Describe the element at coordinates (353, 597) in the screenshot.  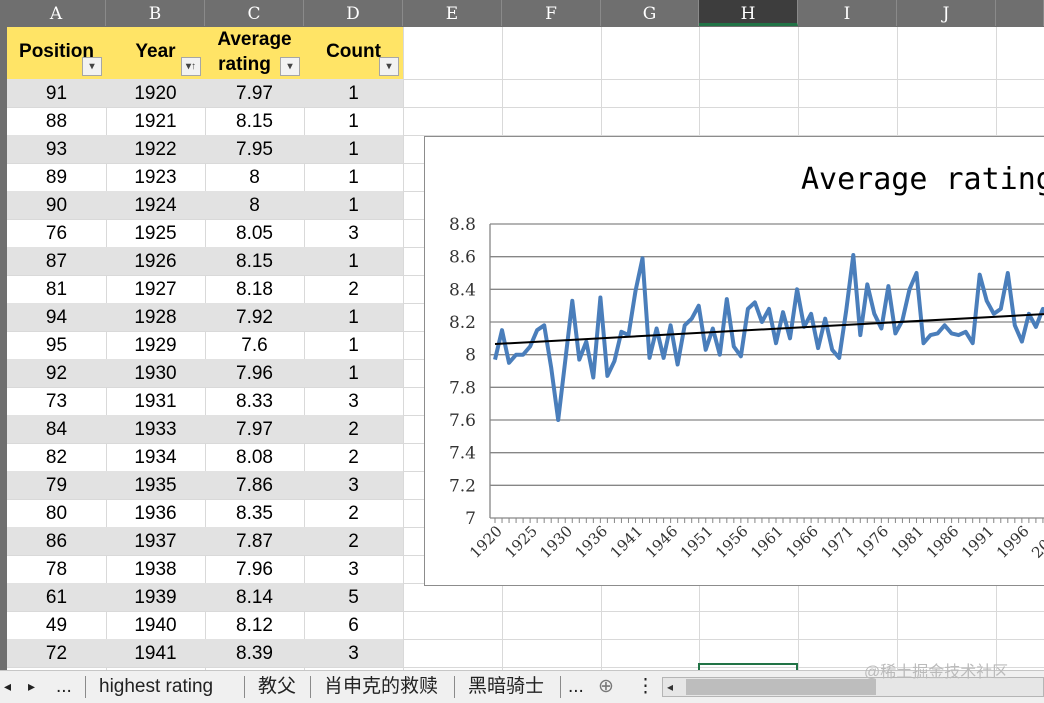
I see `table-cell: 5` at that location.